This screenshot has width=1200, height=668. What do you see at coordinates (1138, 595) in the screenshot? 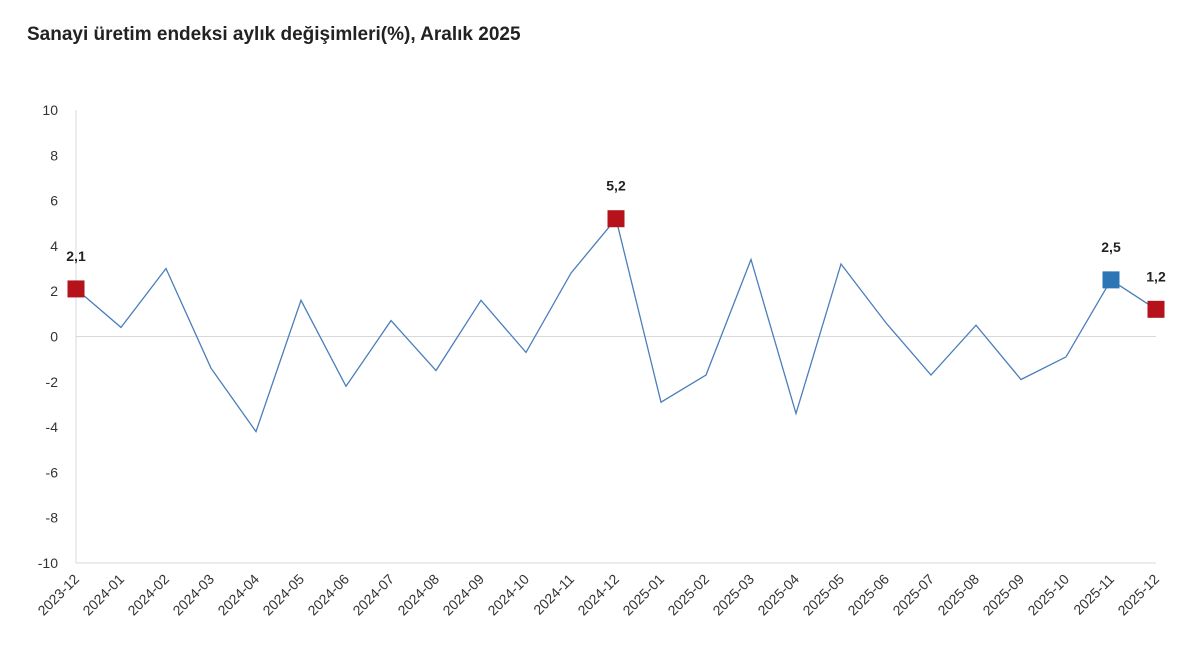
I see `x-tick-label: 2025-12` at bounding box center [1138, 595].